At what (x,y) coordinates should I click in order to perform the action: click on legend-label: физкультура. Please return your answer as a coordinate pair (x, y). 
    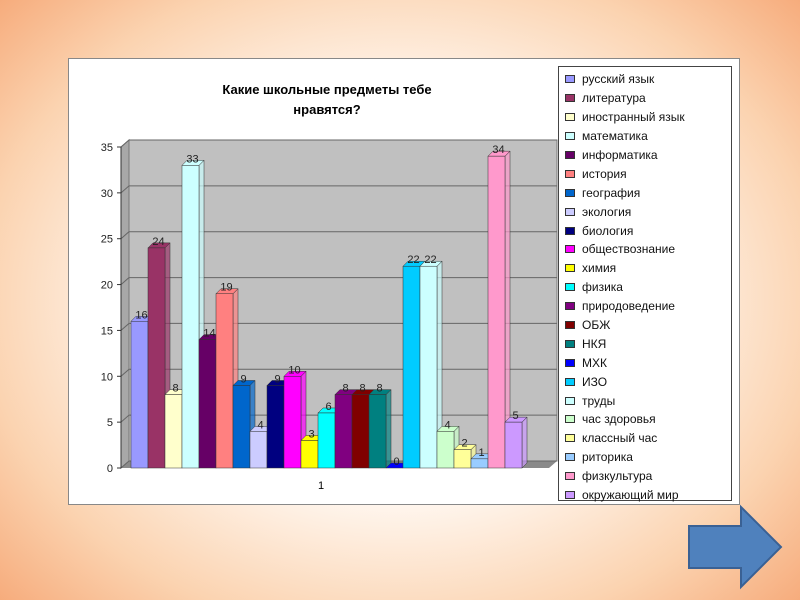
    Looking at the image, I should click on (617, 476).